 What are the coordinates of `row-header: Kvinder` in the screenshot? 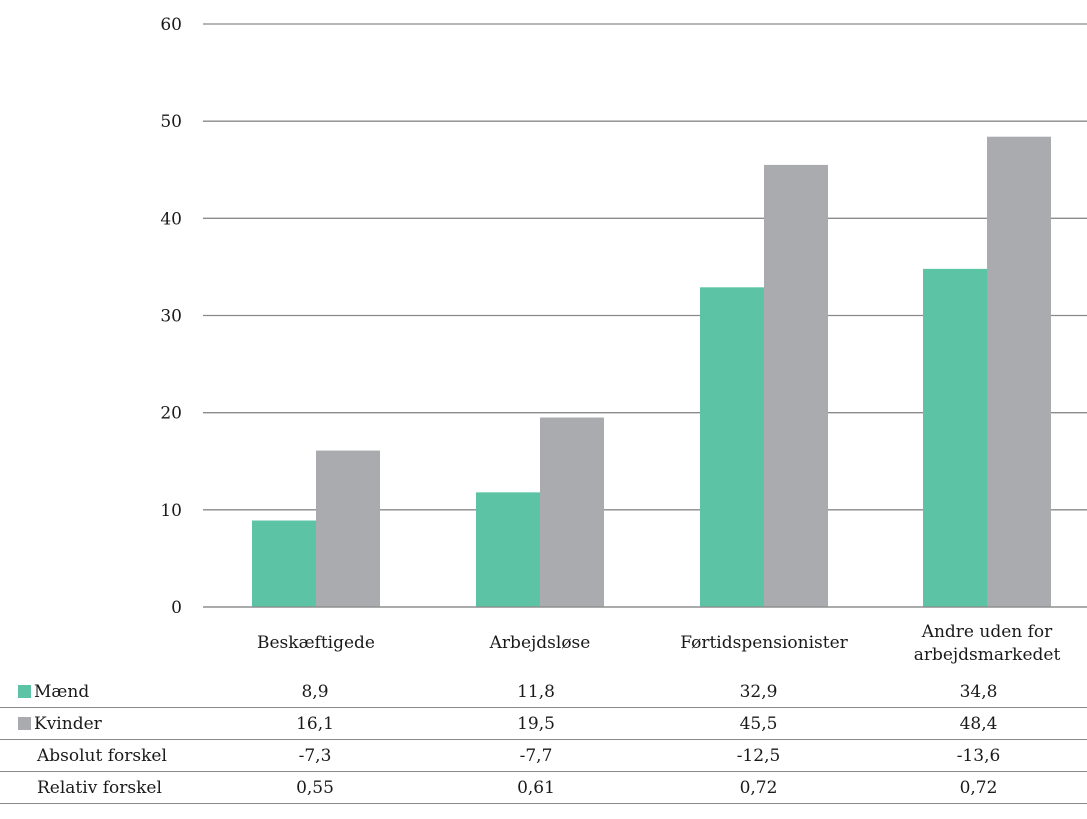 It's located at (102, 723).